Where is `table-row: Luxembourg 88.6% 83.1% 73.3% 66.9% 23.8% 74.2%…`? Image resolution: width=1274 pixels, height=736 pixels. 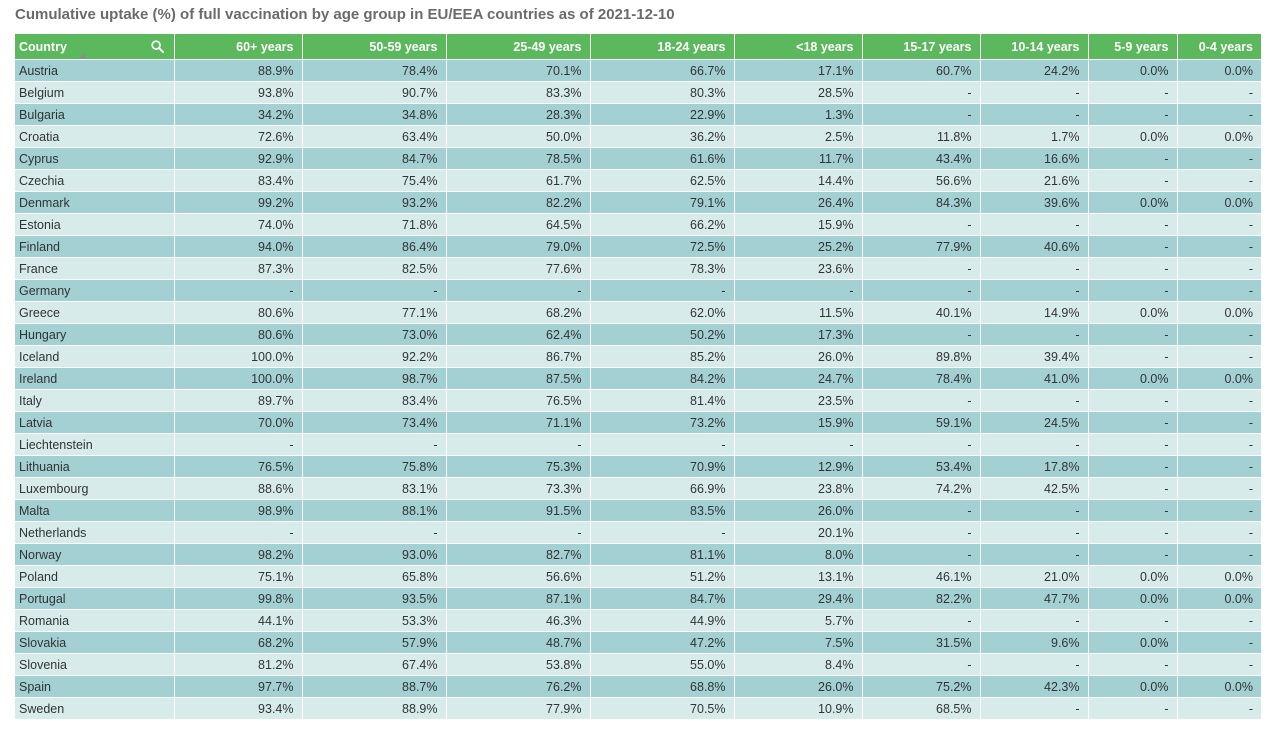
table-row: Luxembourg 88.6% 83.1% 73.3% 66.9% 23.8% 74.2%… is located at coordinates (638, 488).